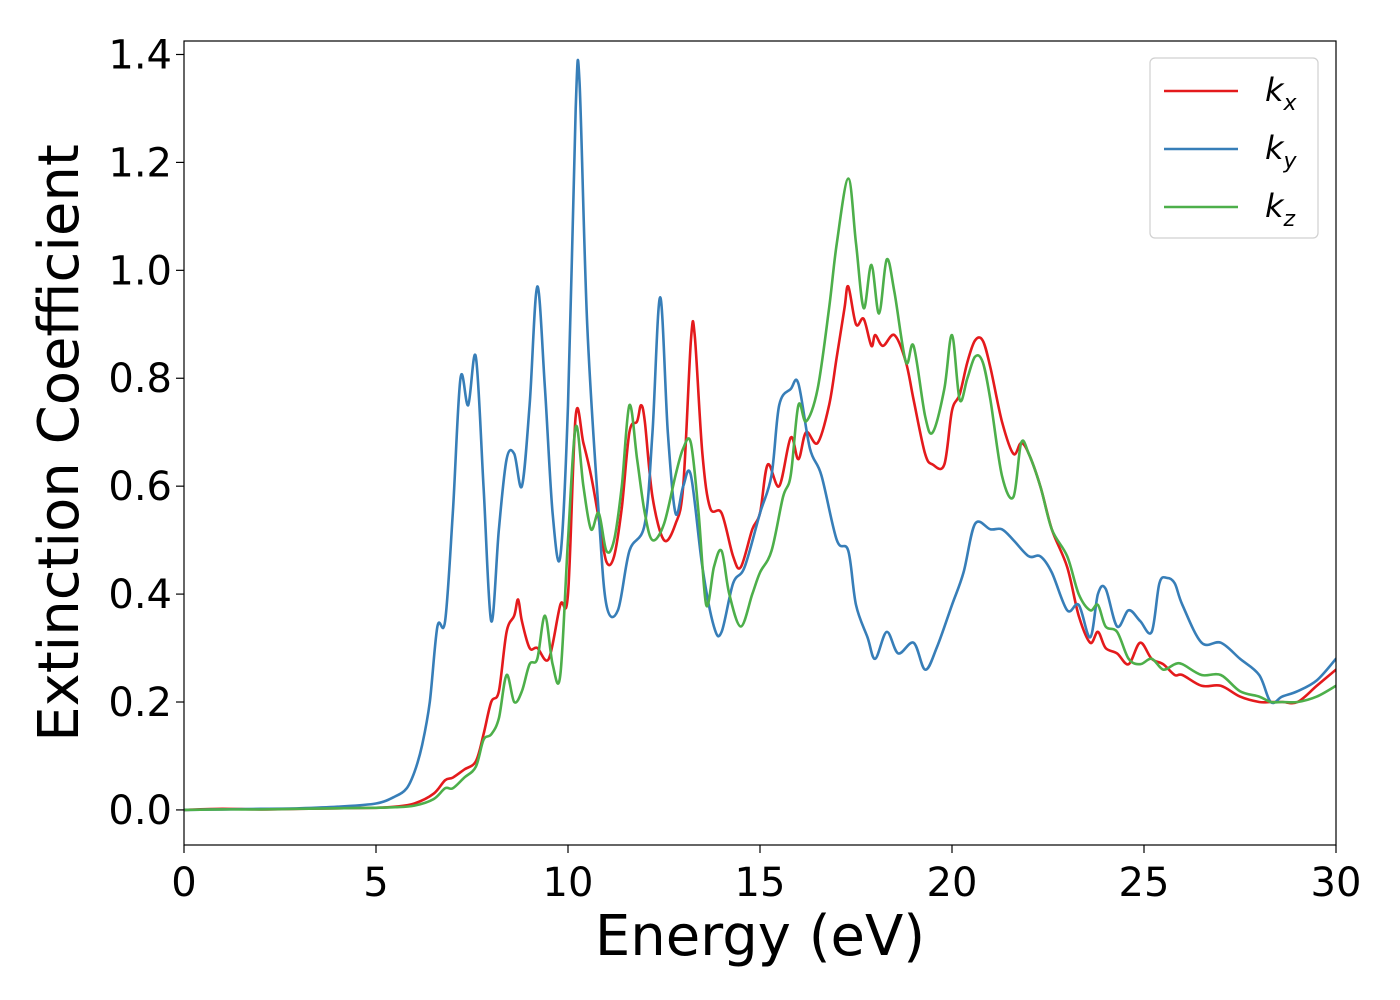 This screenshot has width=1400, height=1000. I want to click on y-tick-label: 1.0, so click(140, 271).